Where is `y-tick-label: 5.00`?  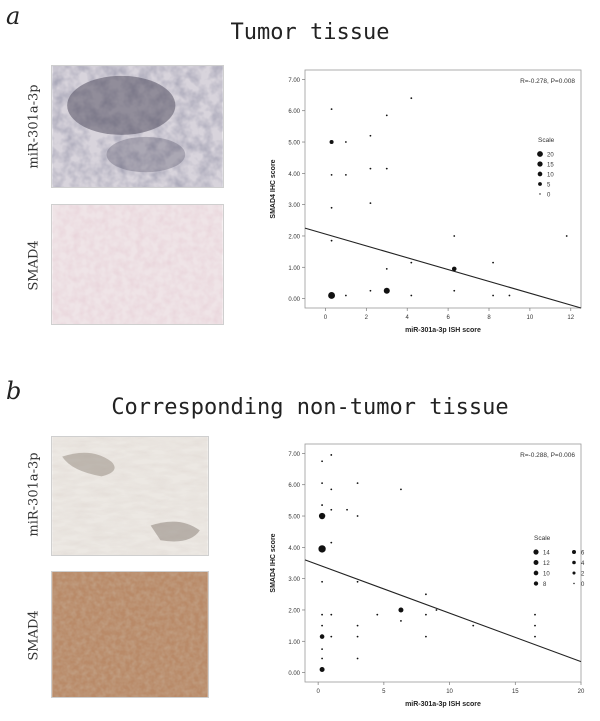 y-tick-label: 5.00 is located at coordinates (294, 518).